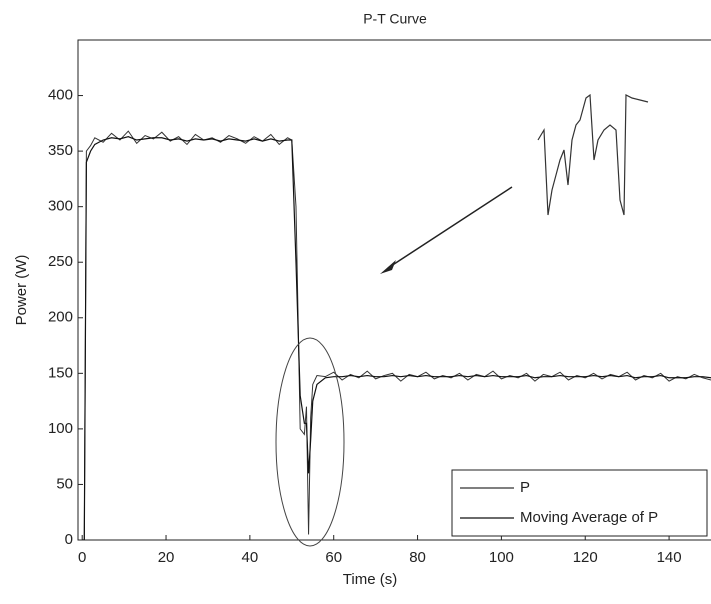  Describe the element at coordinates (450, 227) in the screenshot. I see `annotation-arrow` at that location.